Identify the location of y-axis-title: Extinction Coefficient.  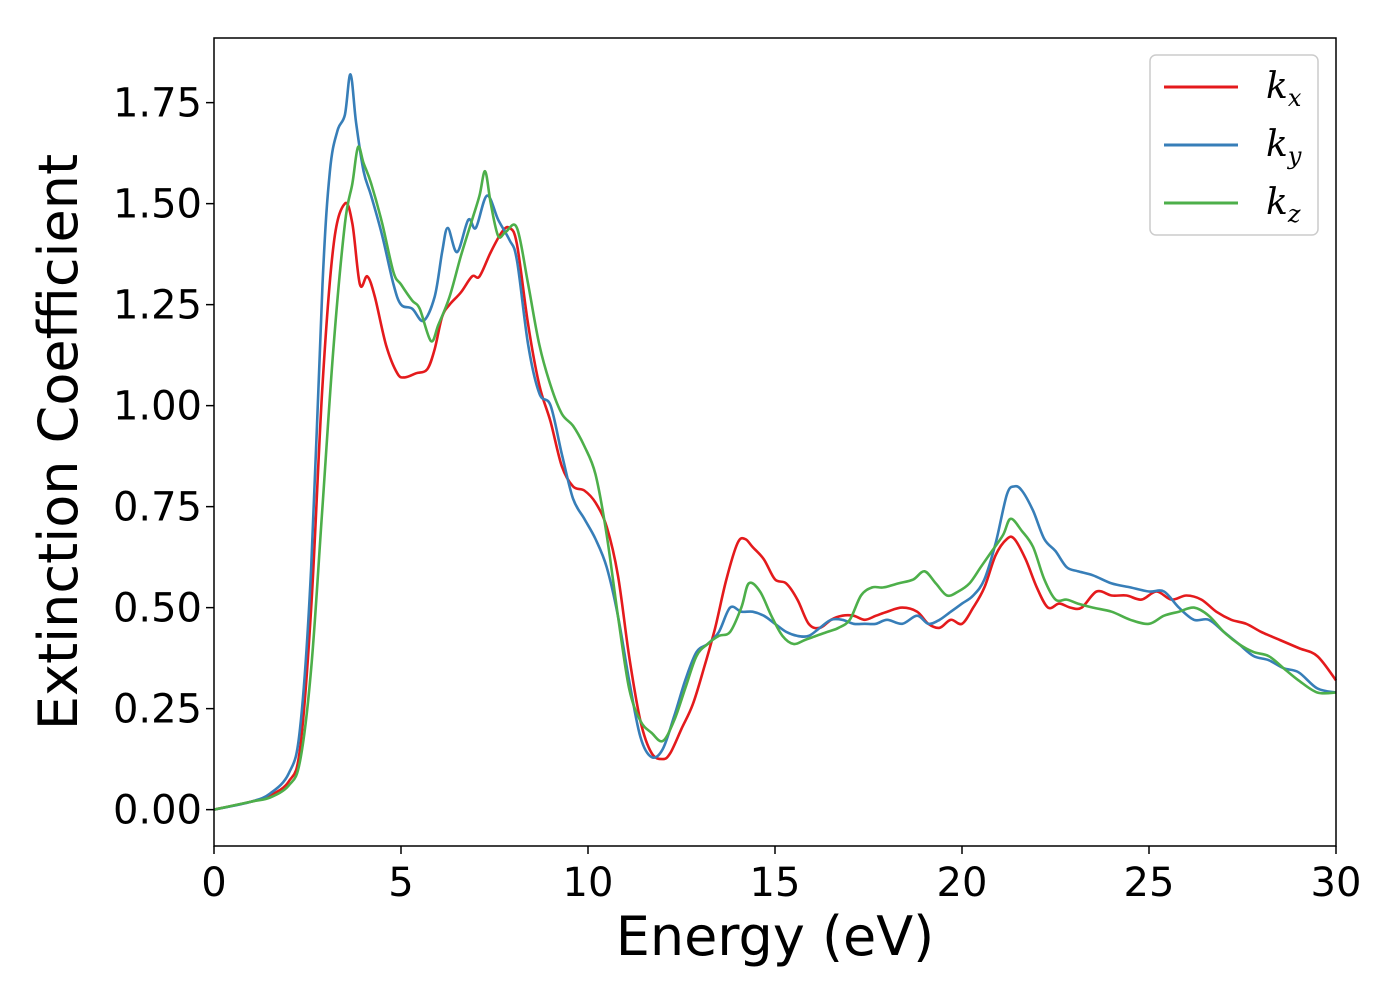
(58, 442).